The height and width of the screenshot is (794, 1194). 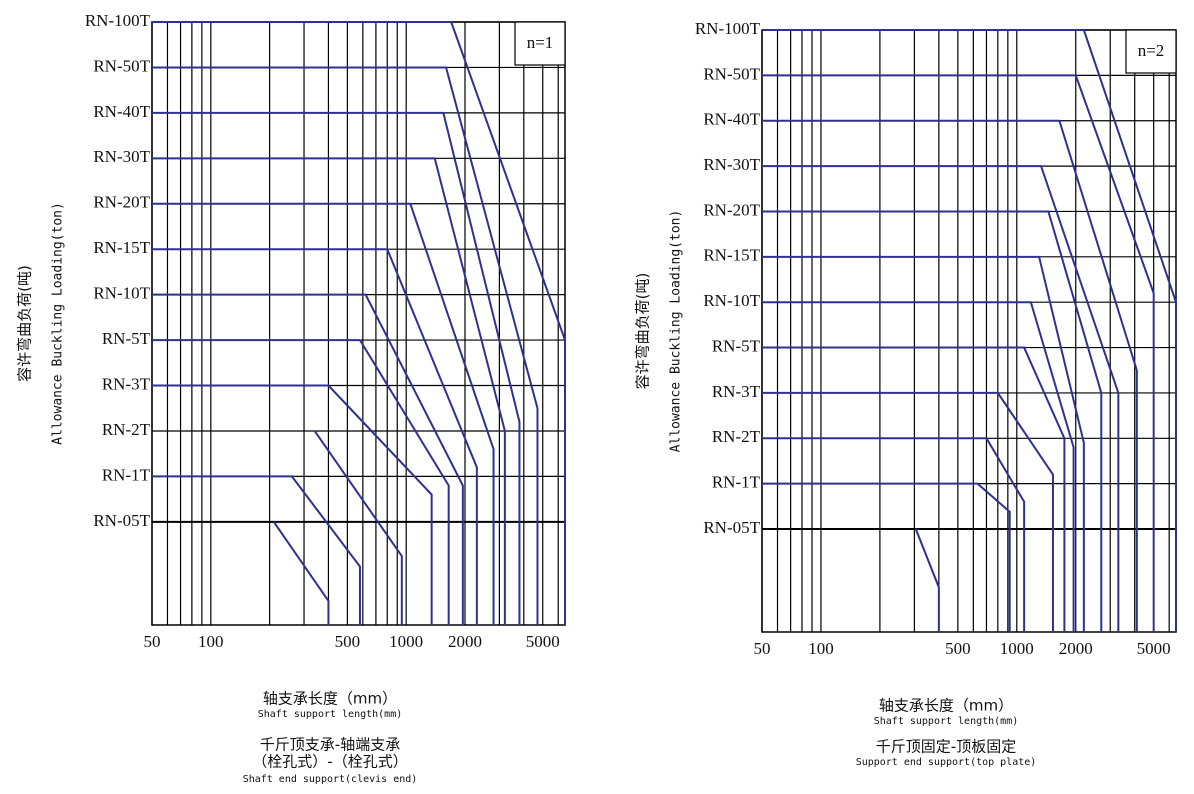 I want to click on caption: 千斤顶固定-顶板固定, so click(x=946, y=747).